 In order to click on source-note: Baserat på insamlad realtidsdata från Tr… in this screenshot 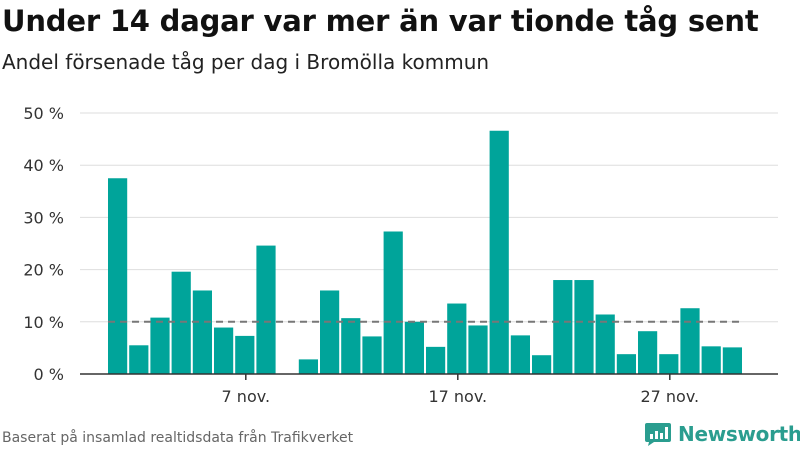, I will do `click(178, 438)`.